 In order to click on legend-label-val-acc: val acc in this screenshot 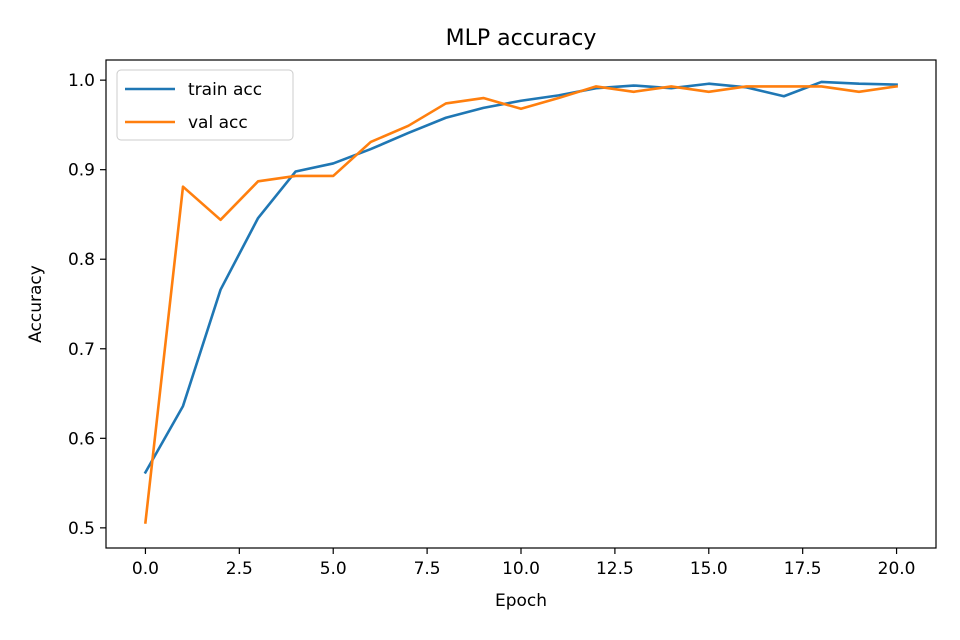, I will do `click(218, 123)`.